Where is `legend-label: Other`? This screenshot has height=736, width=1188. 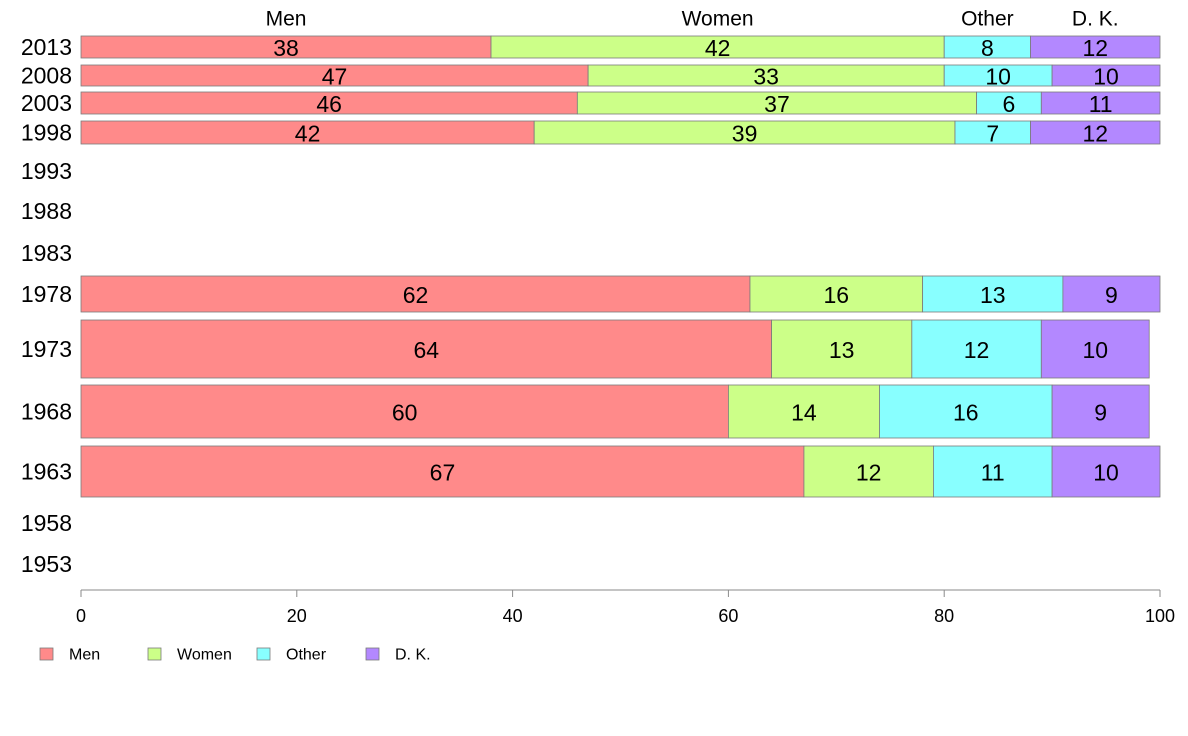 legend-label: Other is located at coordinates (306, 655).